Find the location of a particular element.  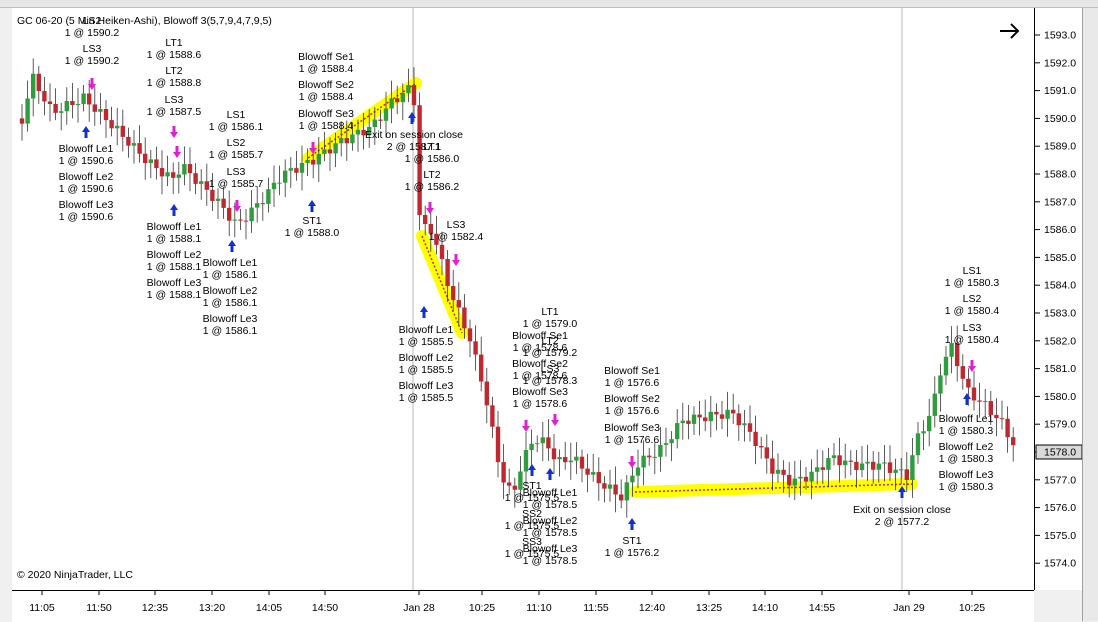

time-tick-label: 13:25 is located at coordinates (709, 608).